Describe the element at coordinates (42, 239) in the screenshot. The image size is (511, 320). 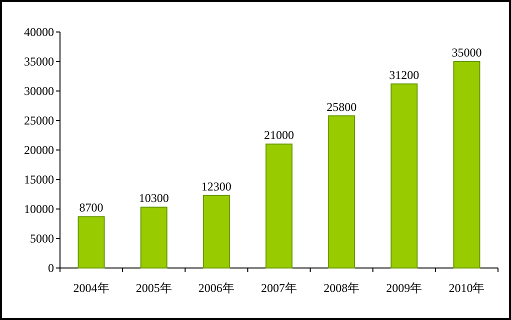
I see `ytick: 5000` at that location.